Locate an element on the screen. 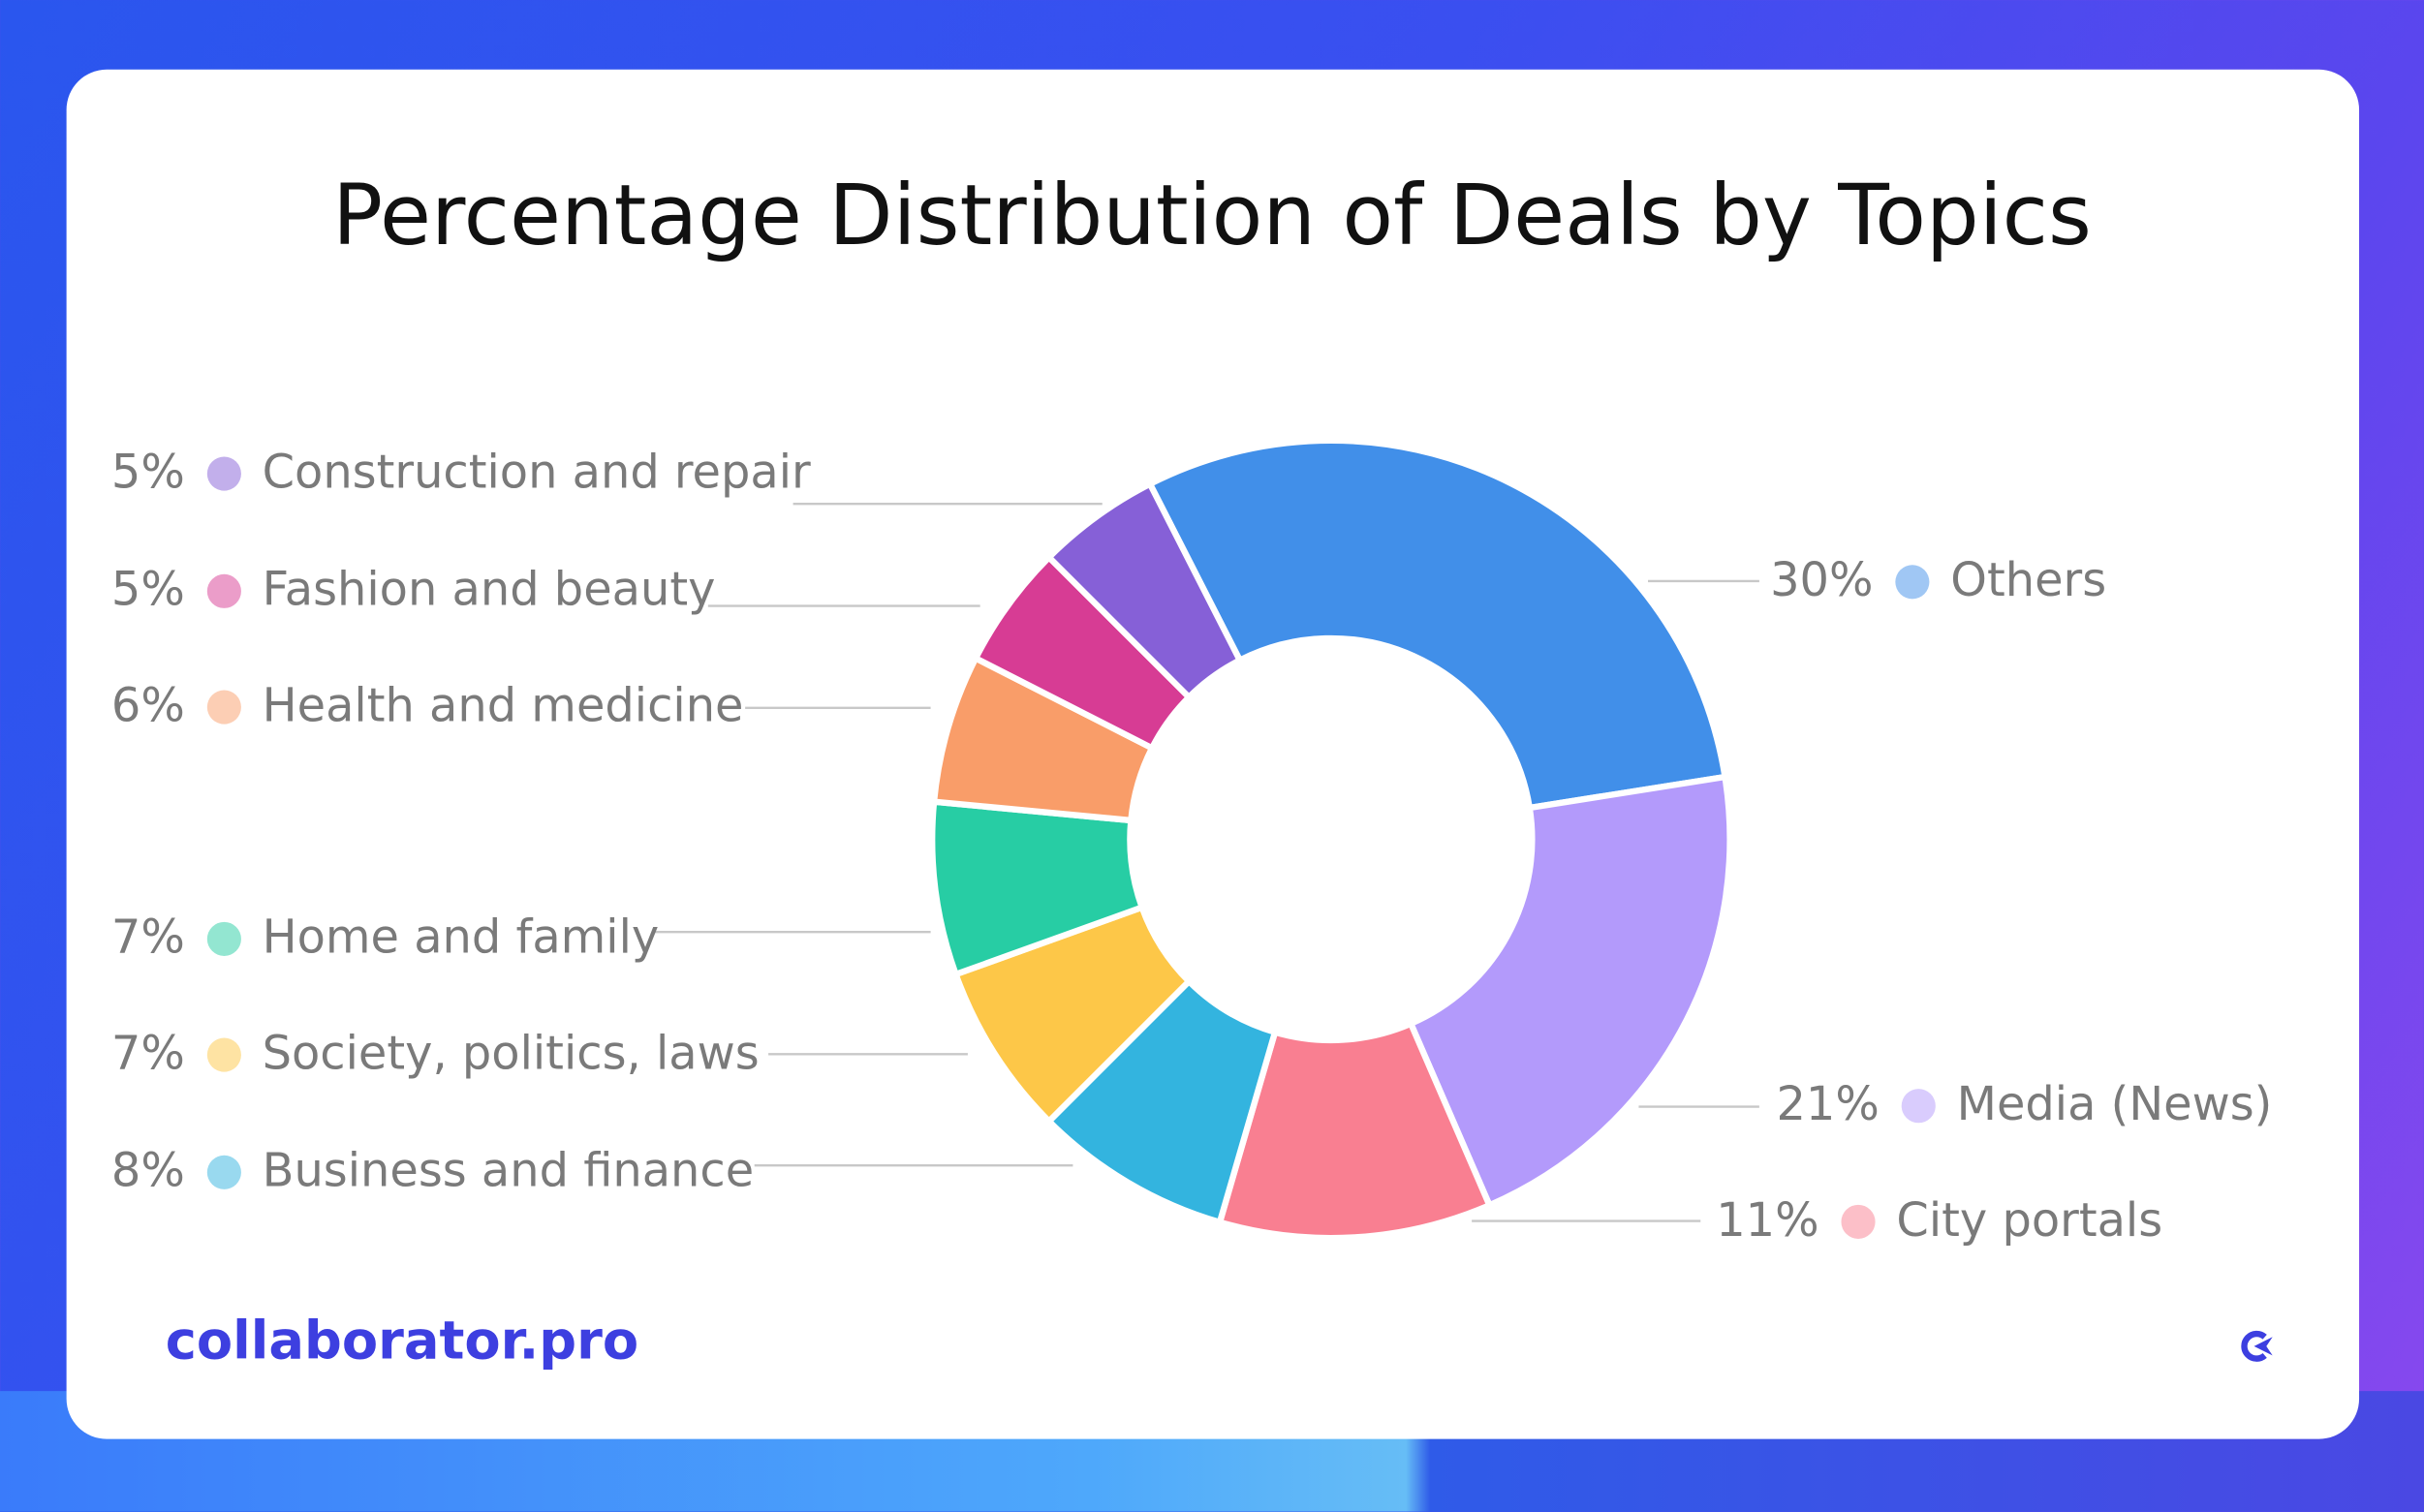  slice-label: 7% Home and family is located at coordinates (385, 938).